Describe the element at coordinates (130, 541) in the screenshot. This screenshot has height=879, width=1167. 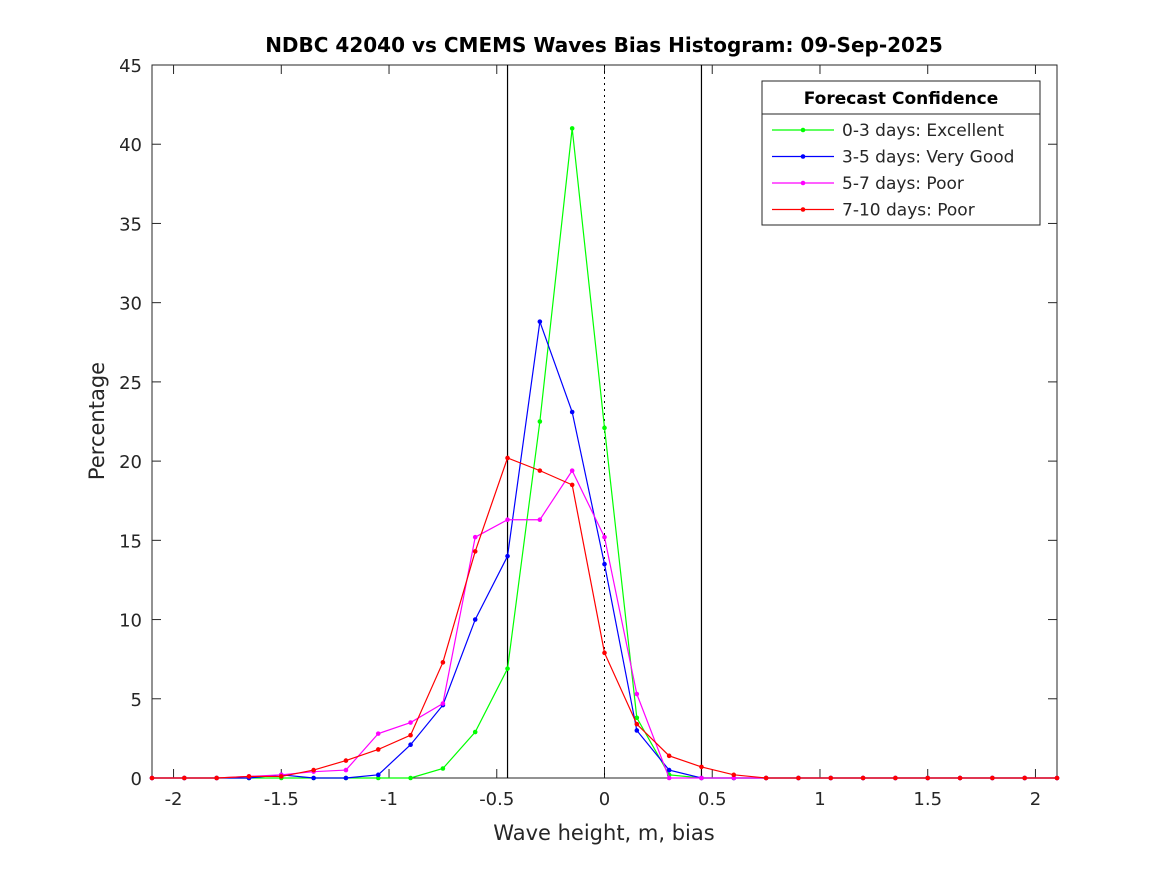
I see `y-tick-label: 15` at that location.